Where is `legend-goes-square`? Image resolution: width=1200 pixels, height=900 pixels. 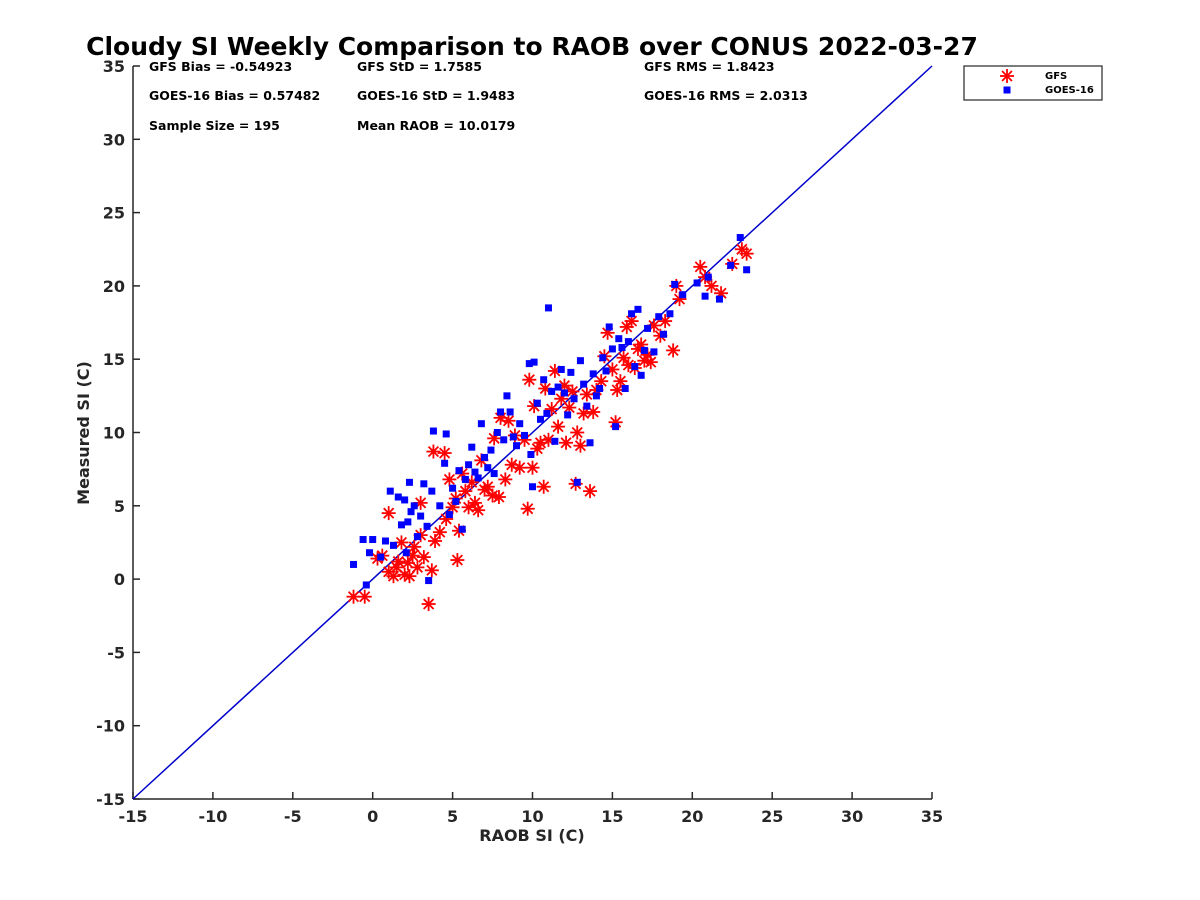
legend-goes-square is located at coordinates (1007, 90).